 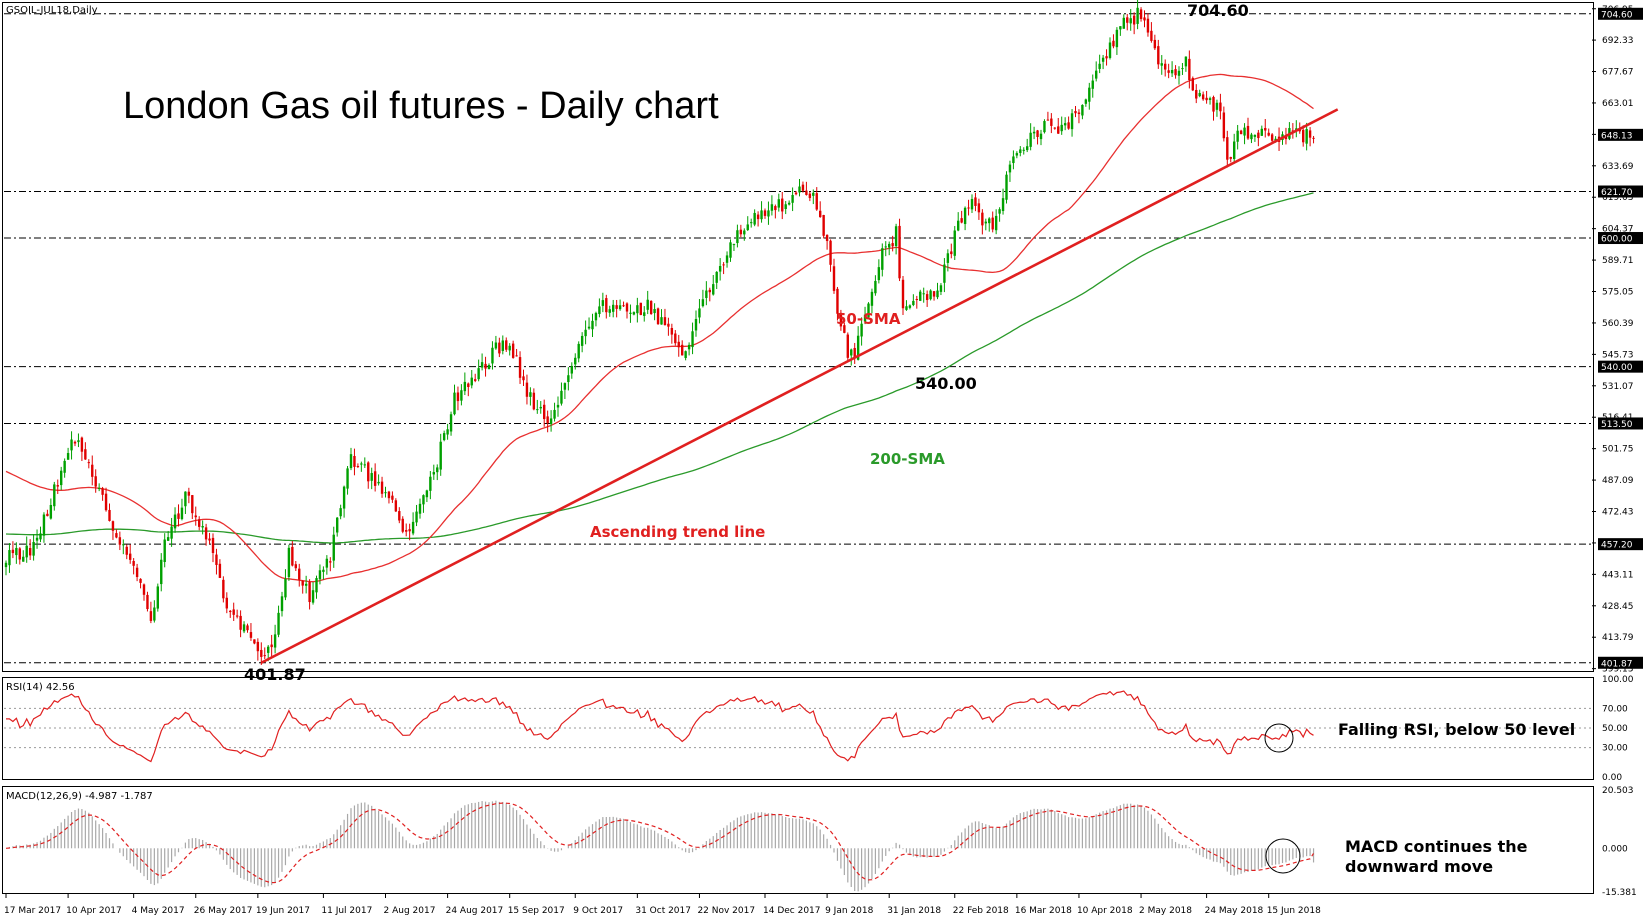 What do you see at coordinates (1617, 368) in the screenshot?
I see `price-marker-label: 540.00` at bounding box center [1617, 368].